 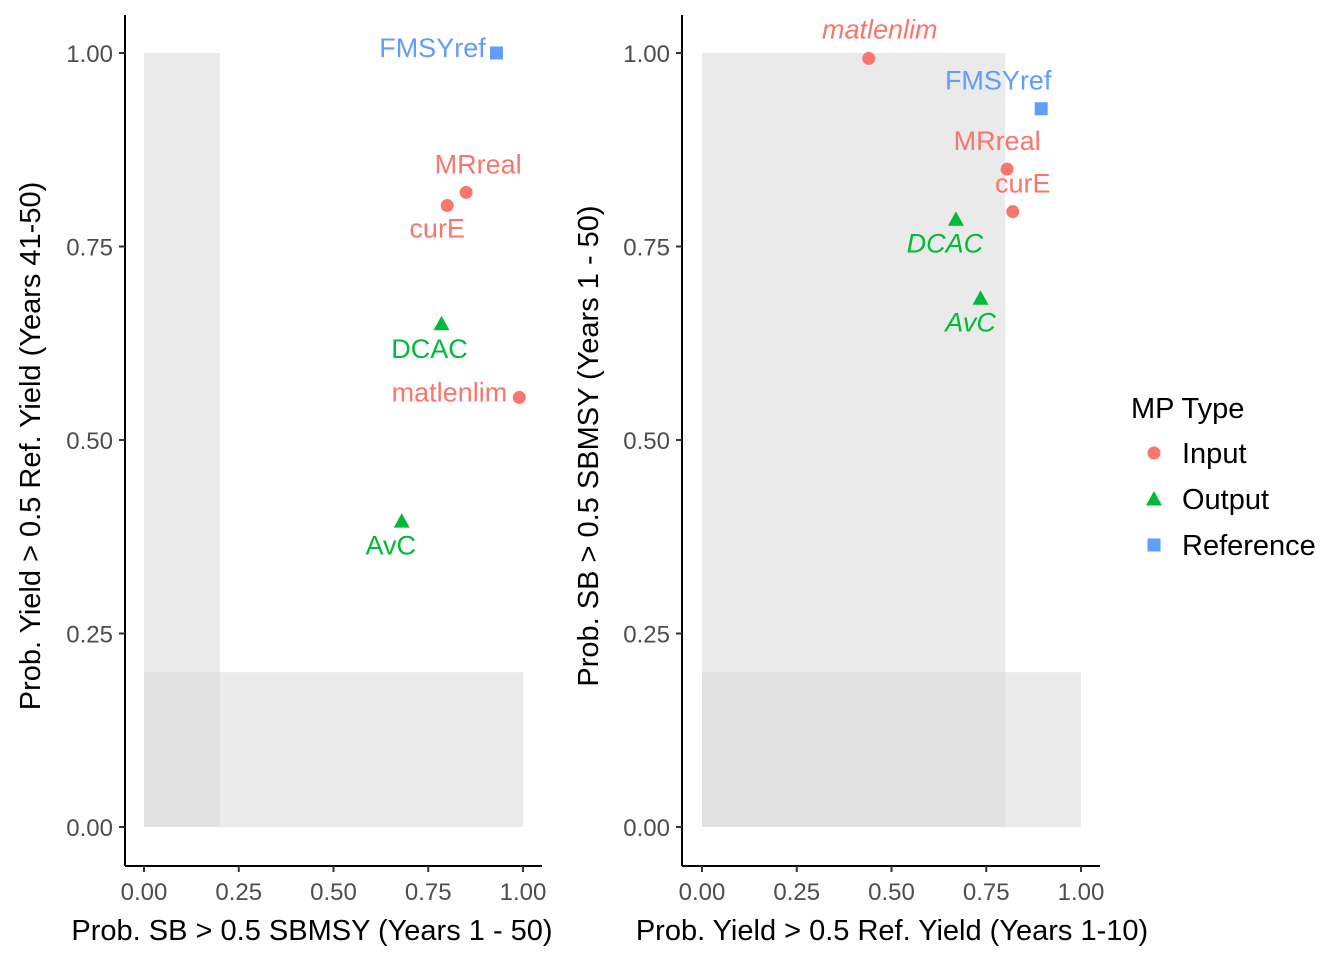 I want to click on left-point-label-fmsyref: FMSYref, so click(x=432, y=48).